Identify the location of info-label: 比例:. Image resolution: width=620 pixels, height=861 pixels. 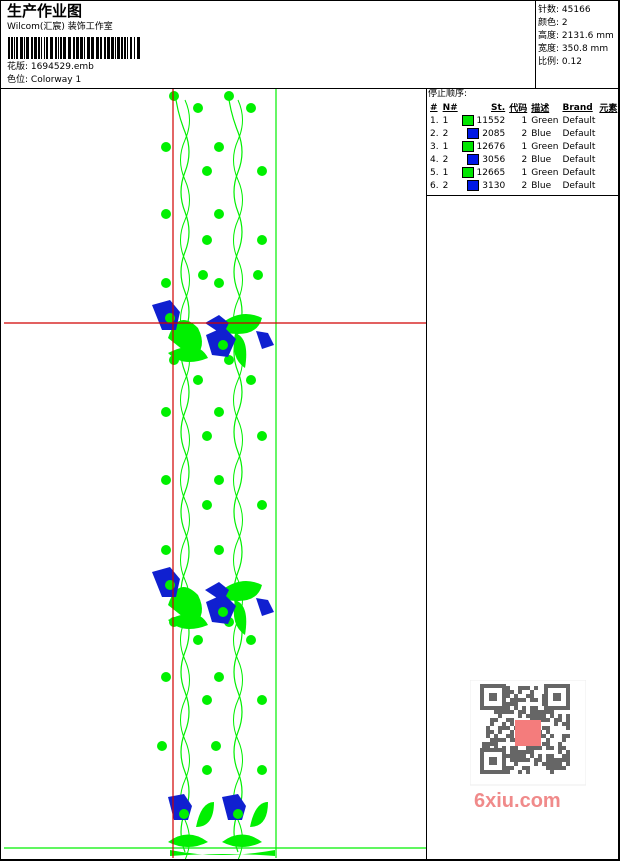
(549, 62).